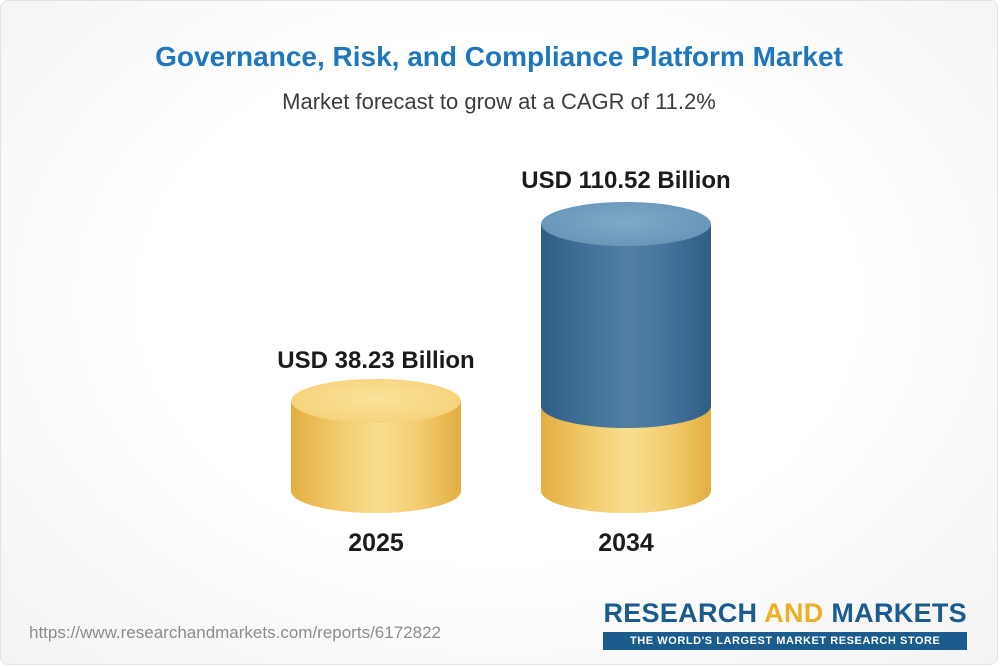  What do you see at coordinates (680, 613) in the screenshot?
I see `logo-word-research: RESEARCH` at bounding box center [680, 613].